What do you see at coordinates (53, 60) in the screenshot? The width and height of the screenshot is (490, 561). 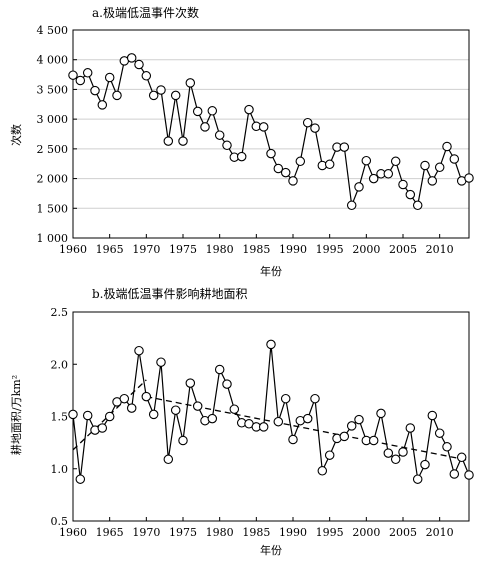 I see `panel-a-ytick-label: 4 000` at bounding box center [53, 60].